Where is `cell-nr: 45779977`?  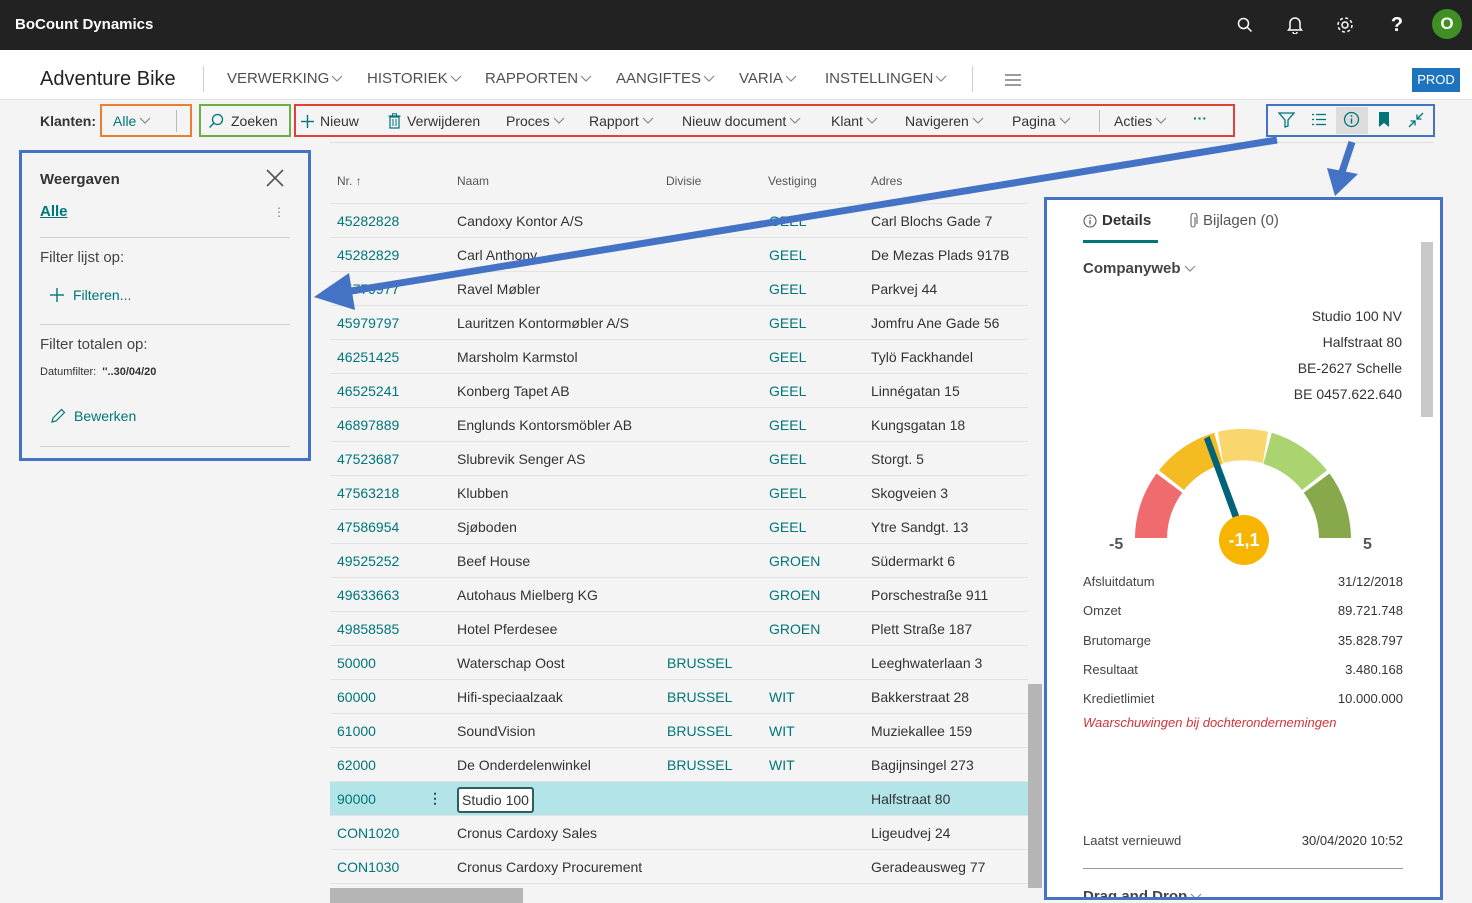 cell-nr: 45779977 is located at coordinates (368, 289).